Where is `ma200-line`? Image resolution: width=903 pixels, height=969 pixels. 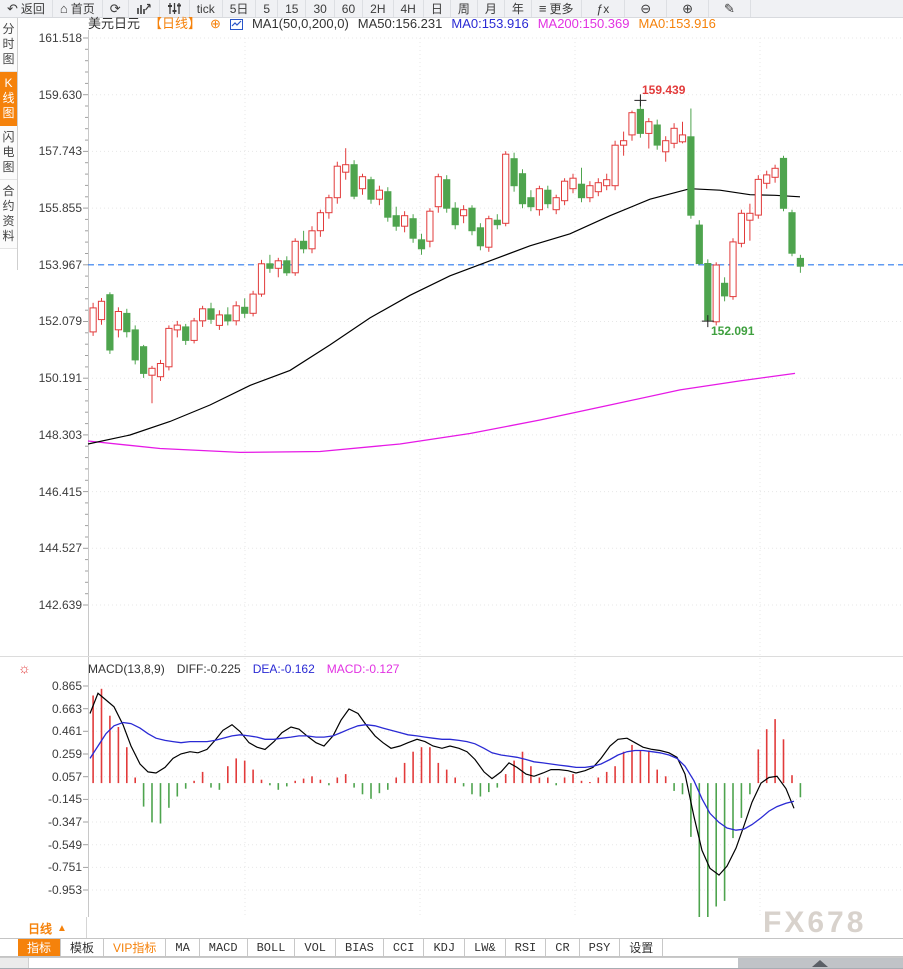 ma200-line is located at coordinates (441, 413).